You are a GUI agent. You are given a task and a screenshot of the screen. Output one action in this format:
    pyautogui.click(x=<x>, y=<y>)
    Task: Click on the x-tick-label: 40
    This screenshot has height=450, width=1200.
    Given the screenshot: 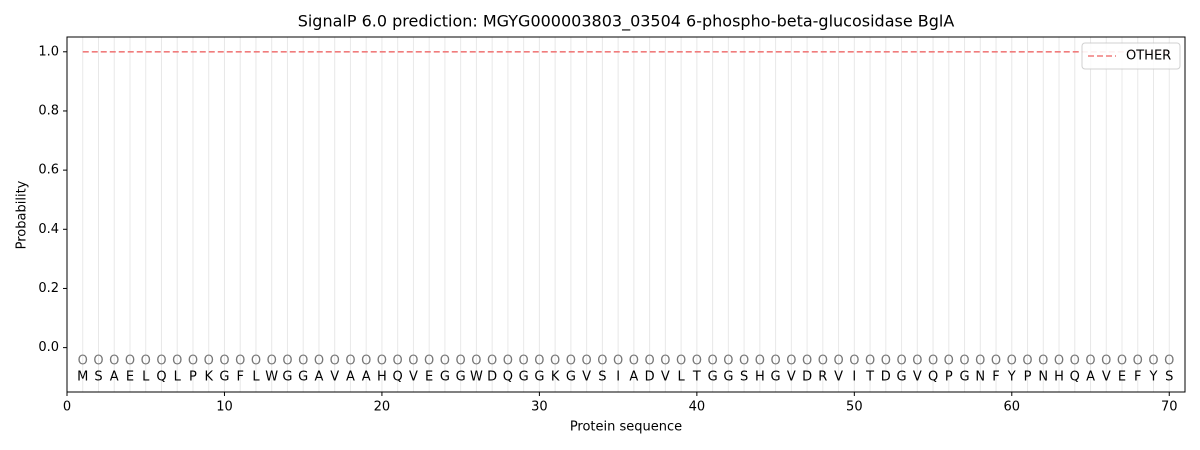 What is the action you would take?
    pyautogui.click(x=697, y=407)
    